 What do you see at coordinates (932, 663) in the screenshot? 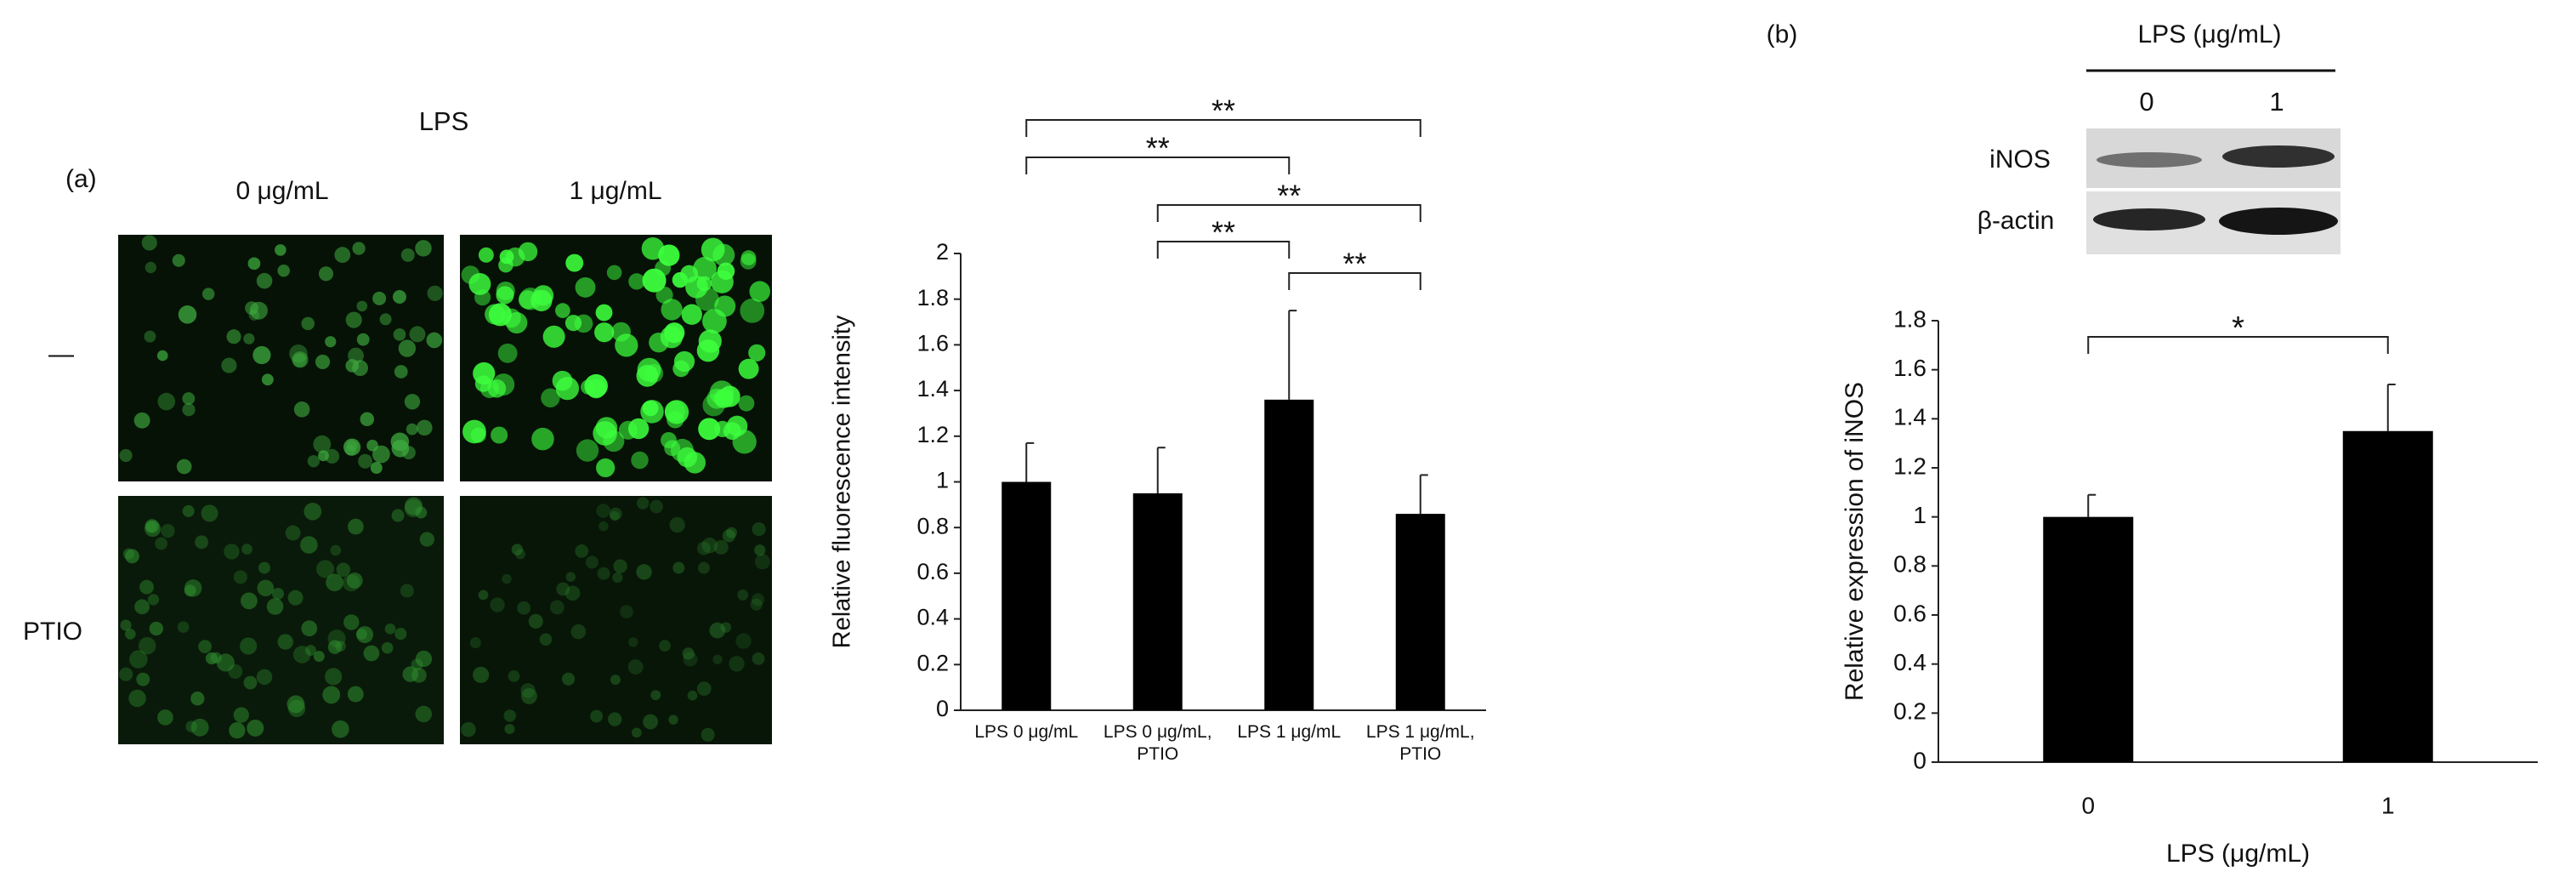
I see `y-tick-label: 0.2` at bounding box center [932, 663].